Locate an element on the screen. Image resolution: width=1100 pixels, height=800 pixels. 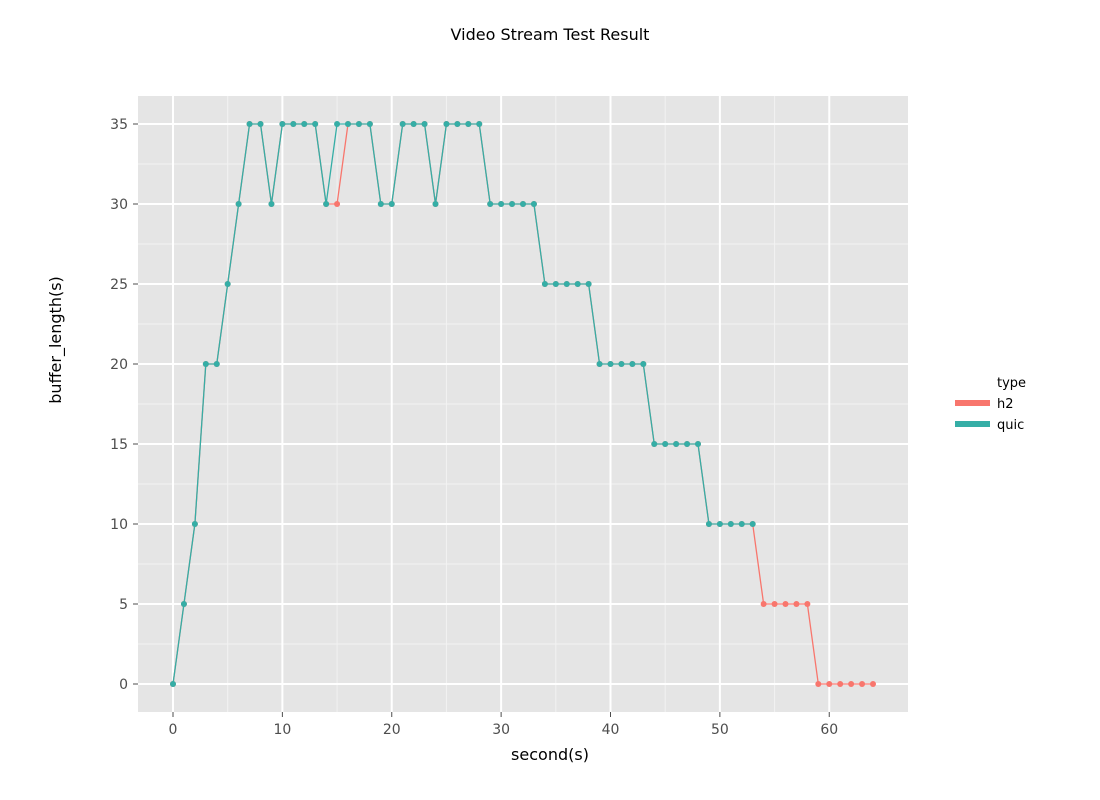
y-tick-label: 30 is located at coordinates (119, 205).